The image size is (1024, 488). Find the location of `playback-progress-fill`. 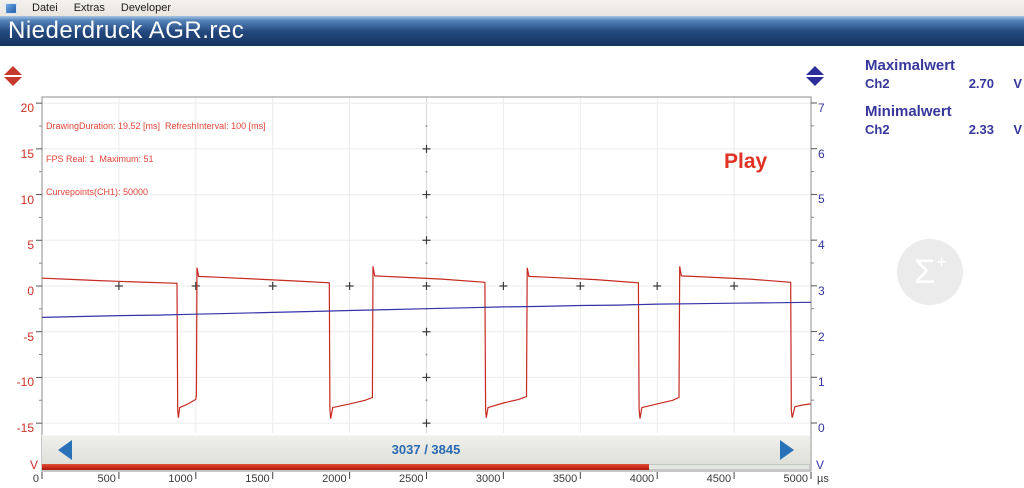

playback-progress-fill is located at coordinates (345, 467).